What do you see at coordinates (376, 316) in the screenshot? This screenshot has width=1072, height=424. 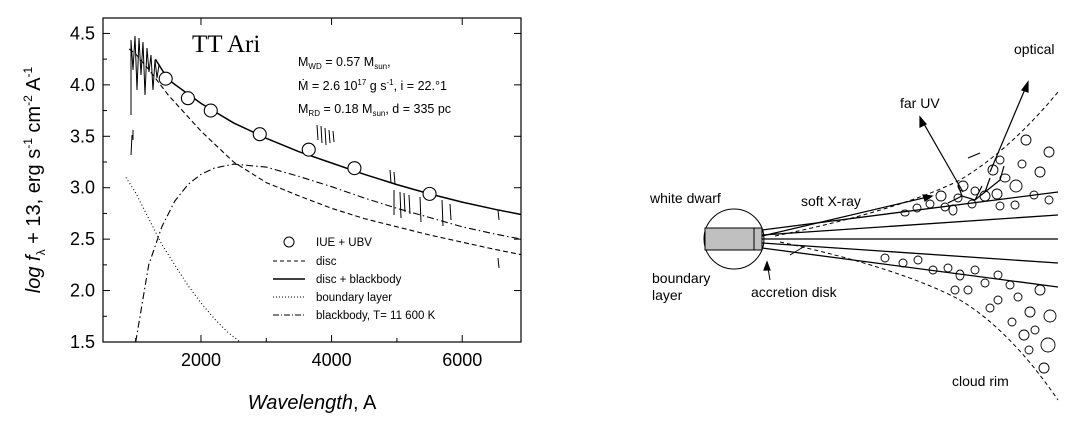 I see `legend-label-bb: blackbody, T= 11 600 K` at bounding box center [376, 316].